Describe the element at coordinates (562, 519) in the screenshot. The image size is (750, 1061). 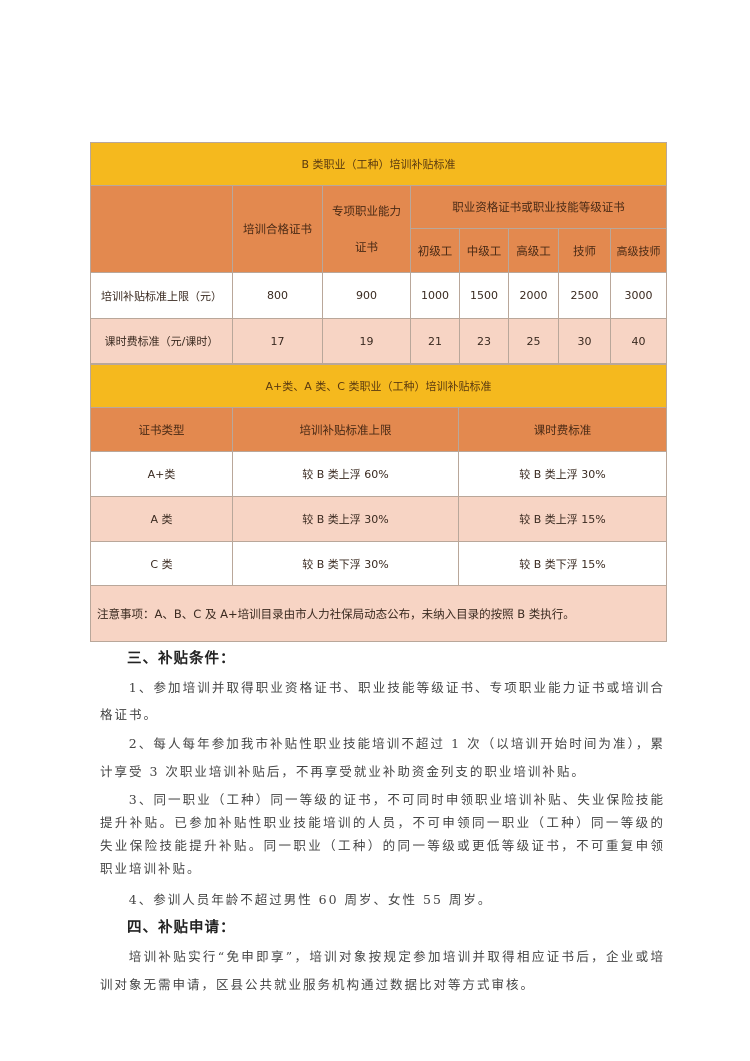
I see `cell: 较 B 类上浮 15%` at that location.